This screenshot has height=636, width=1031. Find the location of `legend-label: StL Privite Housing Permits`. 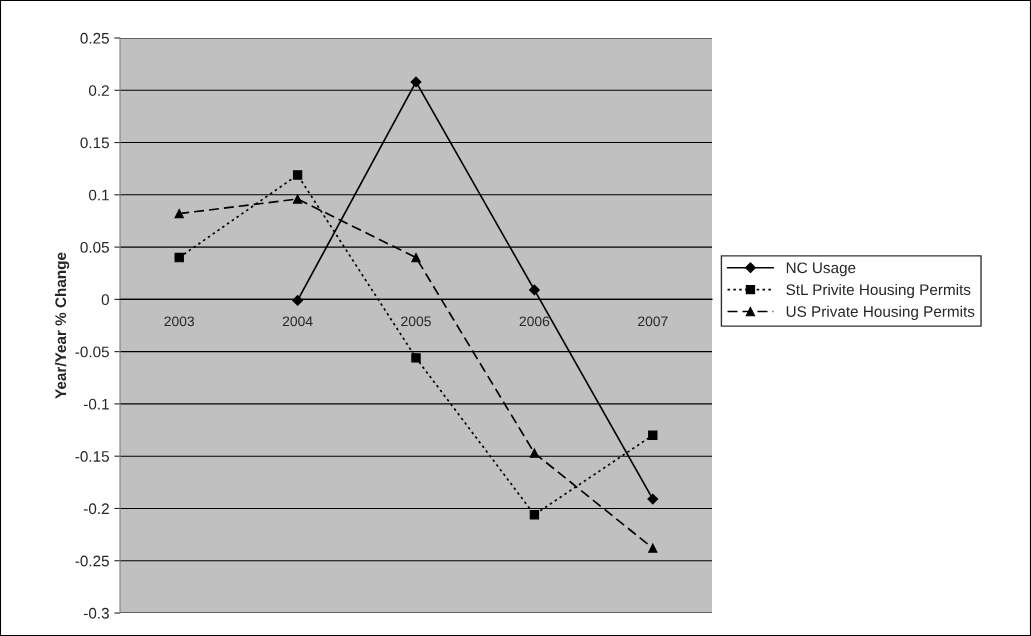

legend-label: StL Privite Housing Permits is located at coordinates (878, 291).